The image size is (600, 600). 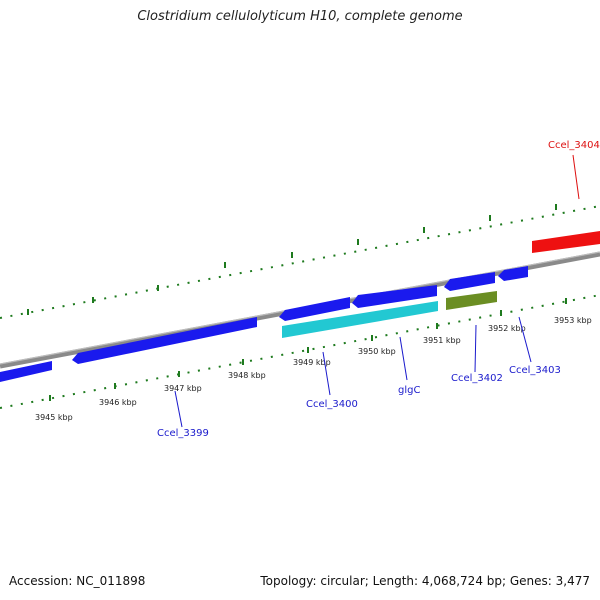 I want to click on kbp-label: 3952 kbp, so click(x=507, y=328).